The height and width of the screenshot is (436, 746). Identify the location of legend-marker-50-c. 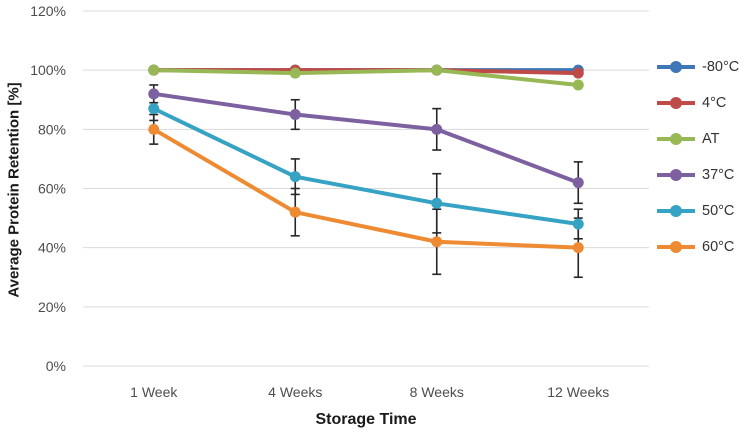
(676, 211).